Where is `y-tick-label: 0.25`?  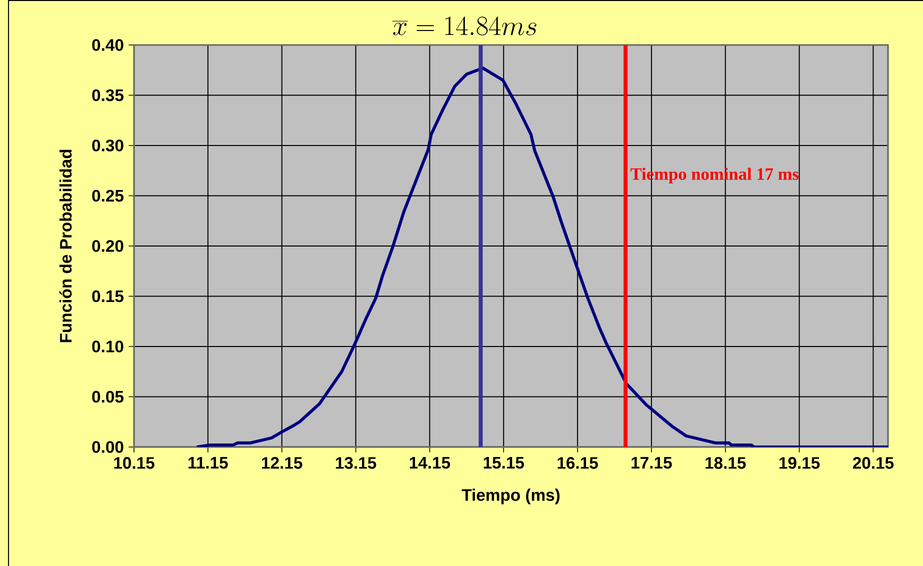 y-tick-label: 0.25 is located at coordinates (108, 196).